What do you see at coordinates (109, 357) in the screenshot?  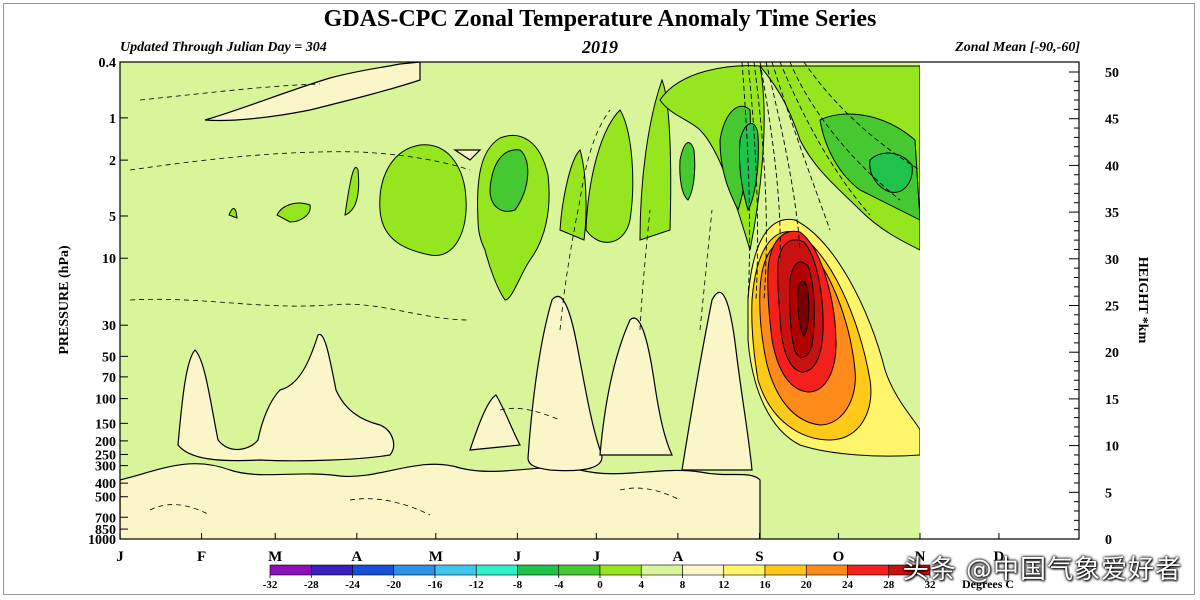 I see `pressure-tick-label: 50` at bounding box center [109, 357].